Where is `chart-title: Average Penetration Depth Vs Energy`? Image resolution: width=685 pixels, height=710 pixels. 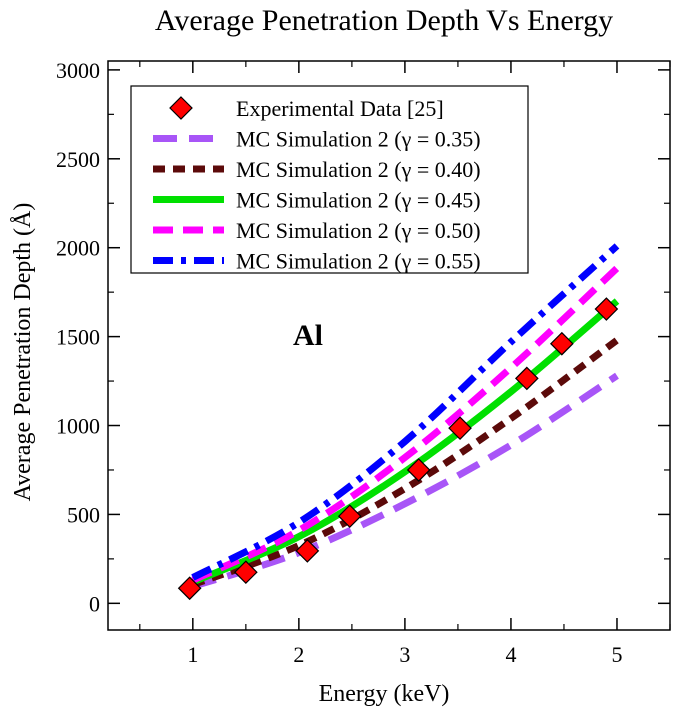
chart-title: Average Penetration Depth Vs Energy is located at coordinates (384, 20).